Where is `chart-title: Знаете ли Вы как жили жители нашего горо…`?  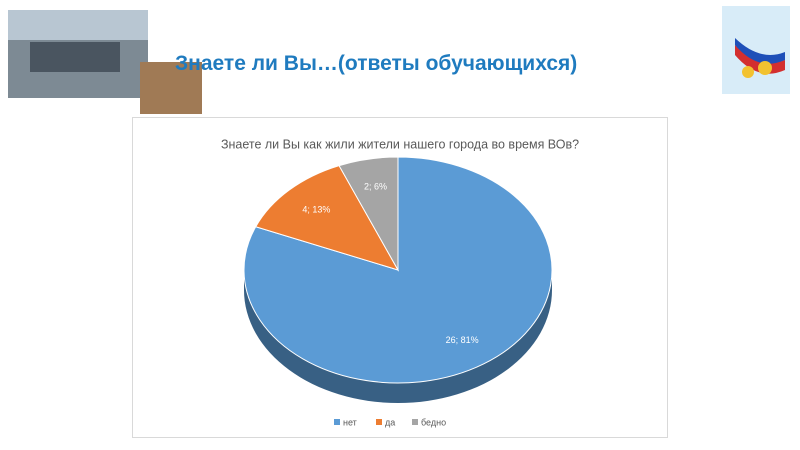 chart-title: Знаете ли Вы как жили жители нашего горо… is located at coordinates (400, 144).